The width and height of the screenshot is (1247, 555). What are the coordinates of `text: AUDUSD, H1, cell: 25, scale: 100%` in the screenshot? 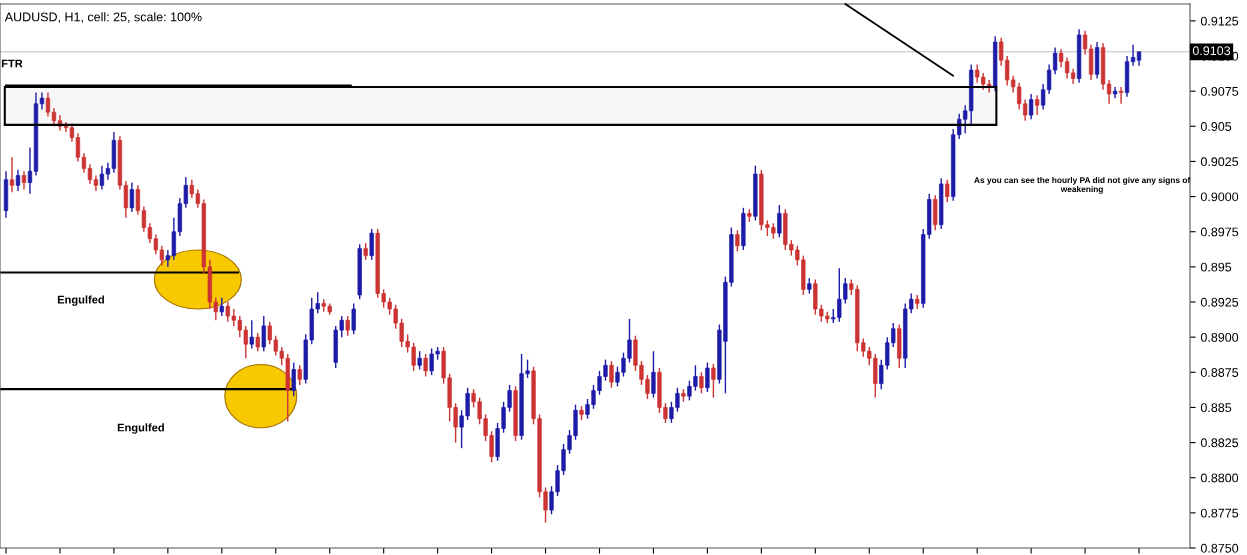 It's located at (103, 17).